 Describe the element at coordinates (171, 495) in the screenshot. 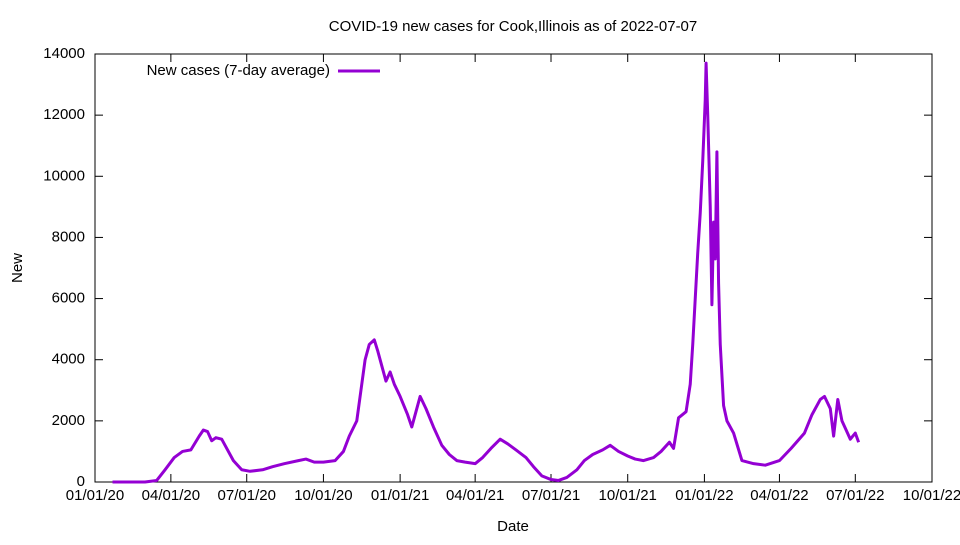

I see `x-tick-label: 04/01/20` at that location.